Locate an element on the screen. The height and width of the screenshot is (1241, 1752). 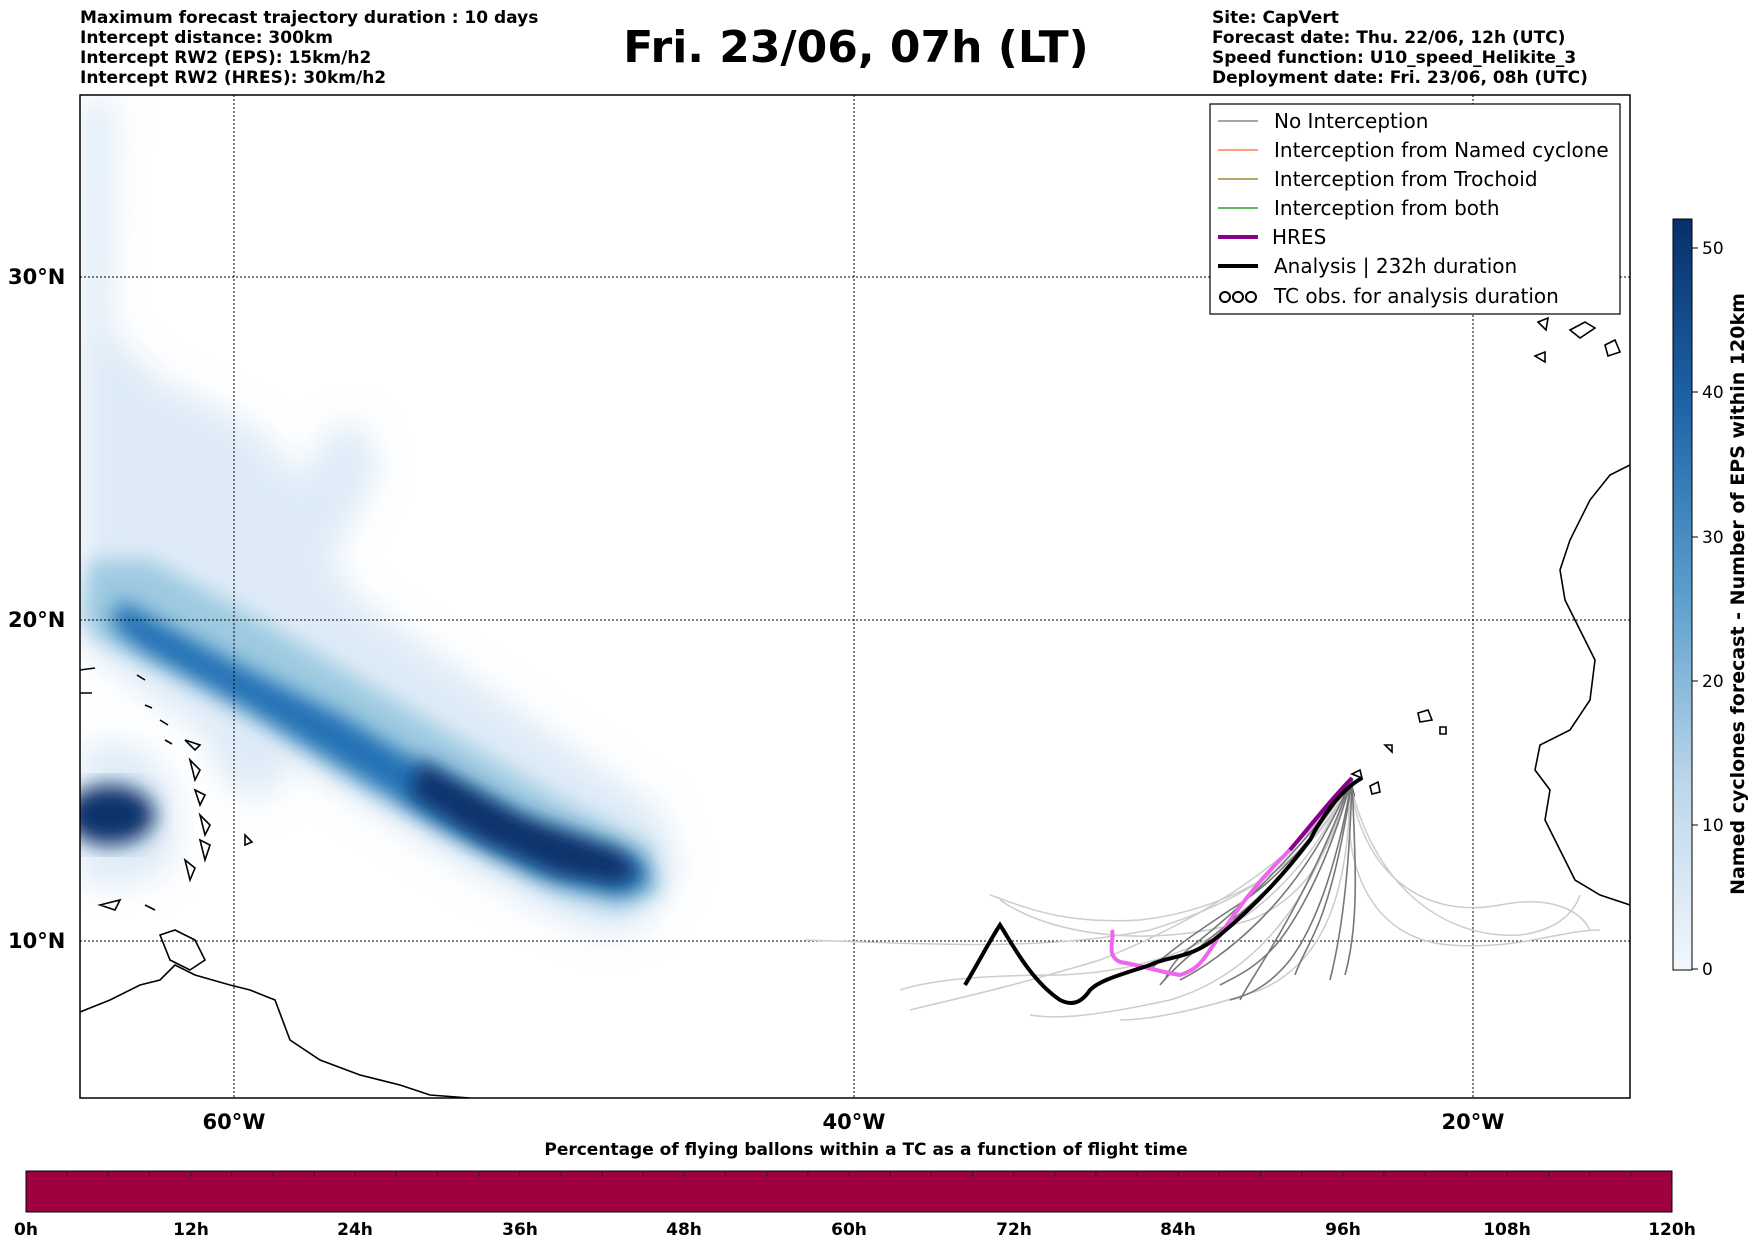
density-core-dark is located at coordinates (525, 822).